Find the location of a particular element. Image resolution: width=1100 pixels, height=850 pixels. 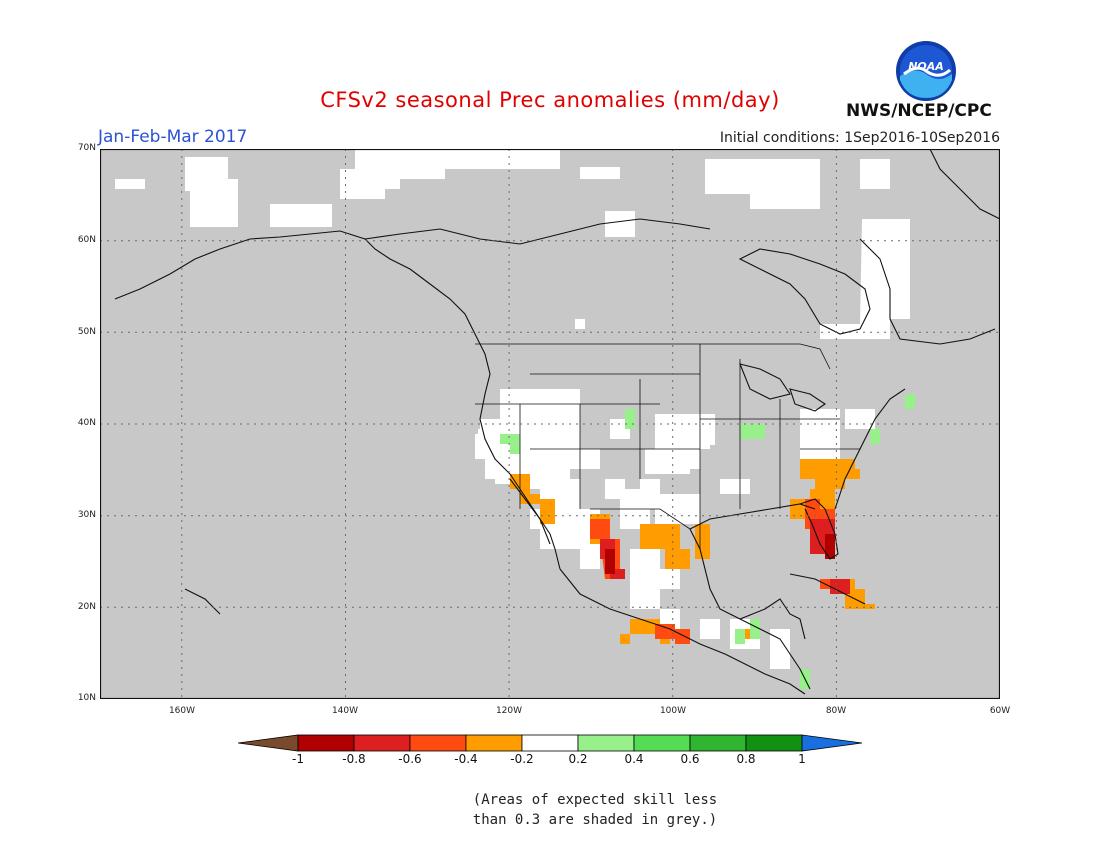

lat-label-50n: 50N is located at coordinates (86, 332).